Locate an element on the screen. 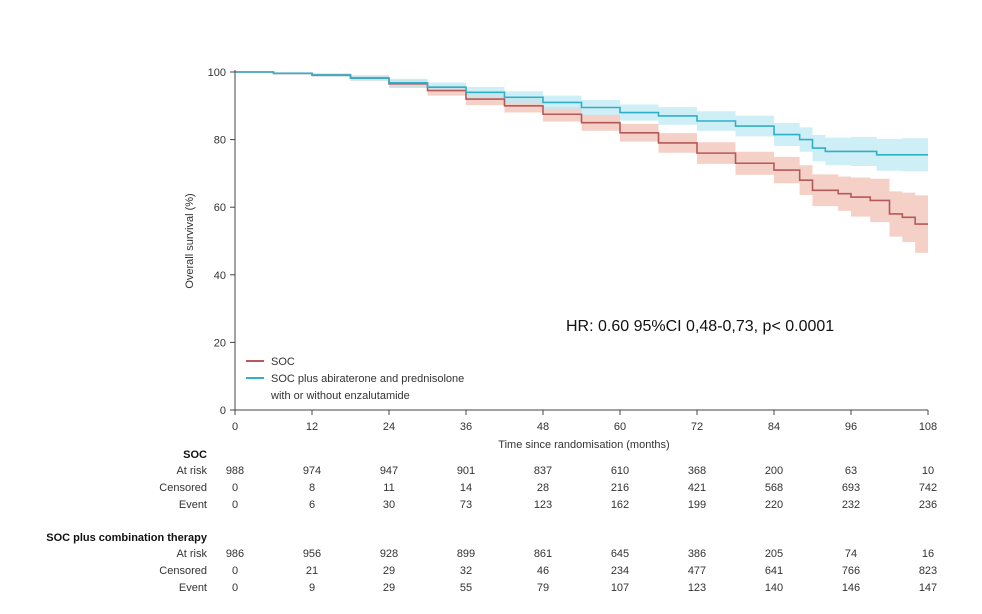 The height and width of the screenshot is (614, 982). risk-cell: 236 is located at coordinates (928, 505).